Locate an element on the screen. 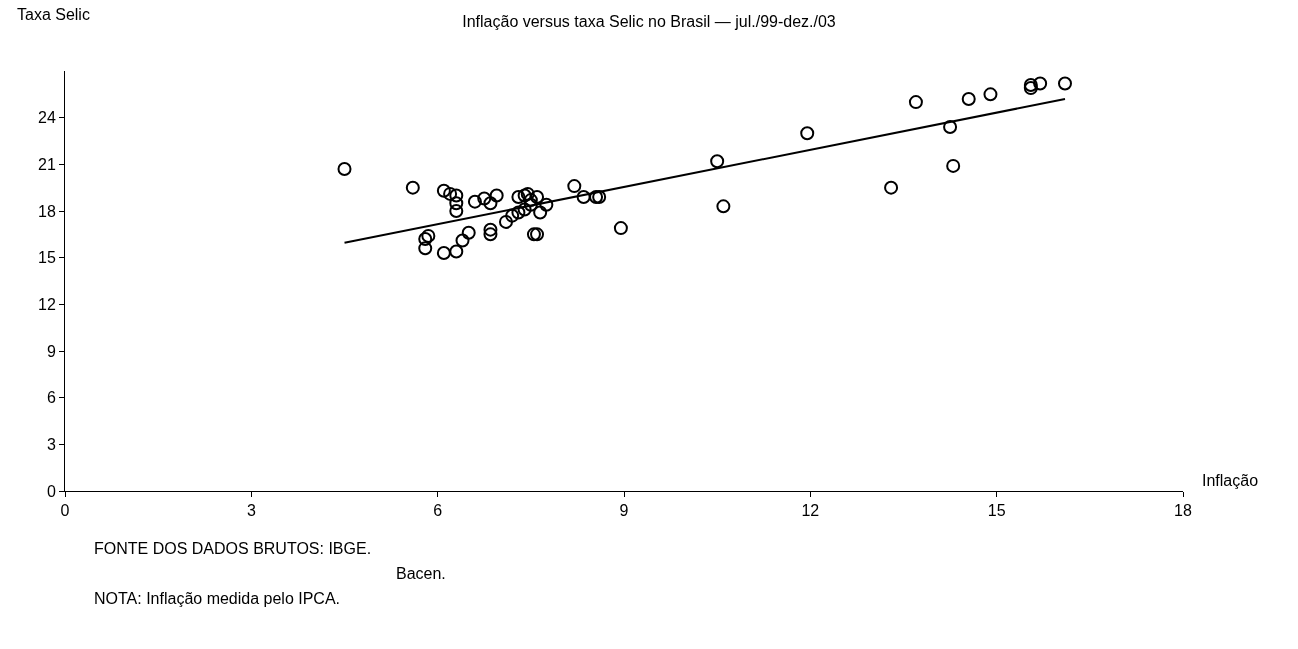 The width and height of the screenshot is (1298, 649). y-tick-label: 18 is located at coordinates (47, 211).